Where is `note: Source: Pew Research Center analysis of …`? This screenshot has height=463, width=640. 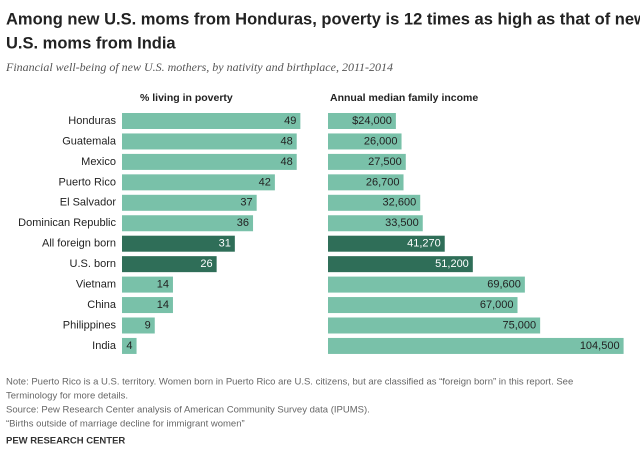 note: Source: Pew Research Center analysis of … is located at coordinates (188, 410).